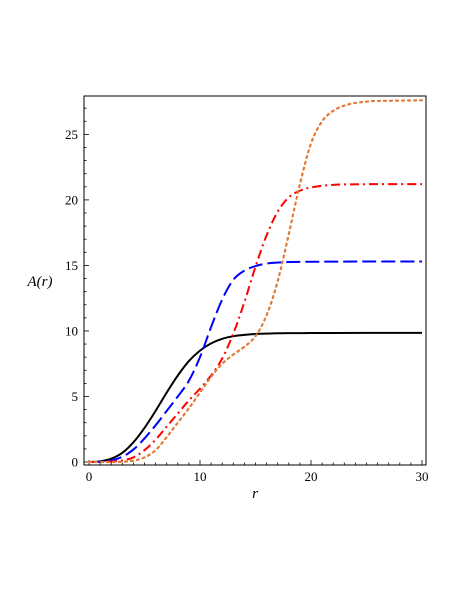 Image resolution: width=463 pixels, height=599 pixels. What do you see at coordinates (71, 134) in the screenshot?
I see `y-tick-label: 25` at bounding box center [71, 134].